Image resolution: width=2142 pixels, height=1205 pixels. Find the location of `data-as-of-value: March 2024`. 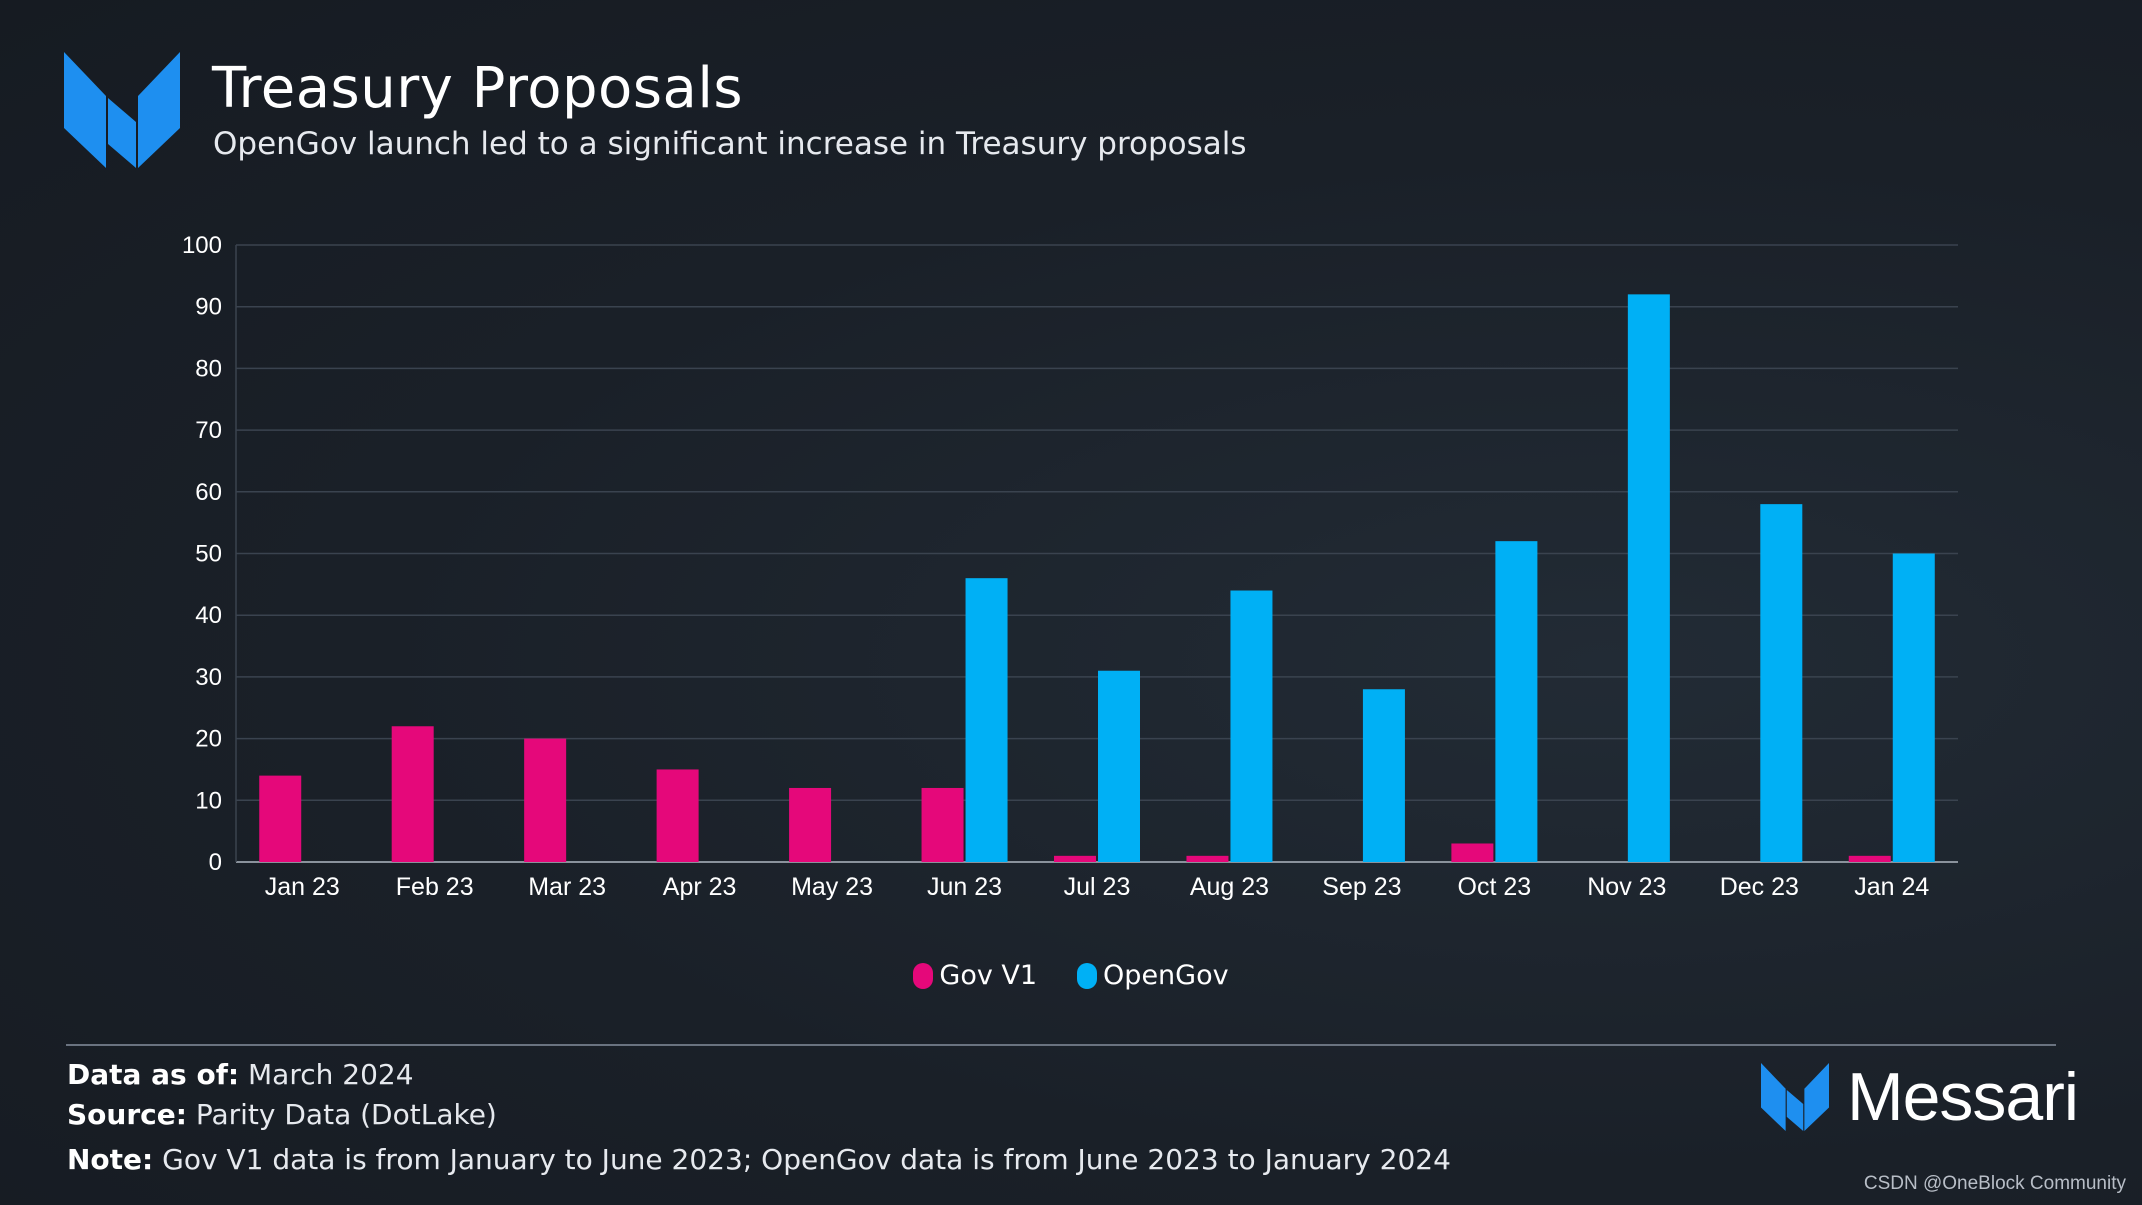

data-as-of-value: March 2024 is located at coordinates (331, 1074).